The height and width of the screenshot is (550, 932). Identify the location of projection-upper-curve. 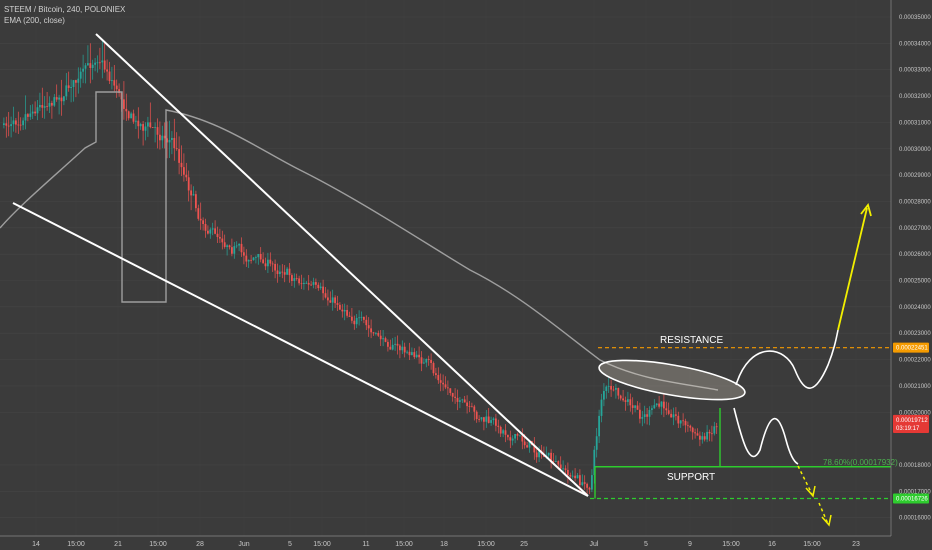
(787, 359).